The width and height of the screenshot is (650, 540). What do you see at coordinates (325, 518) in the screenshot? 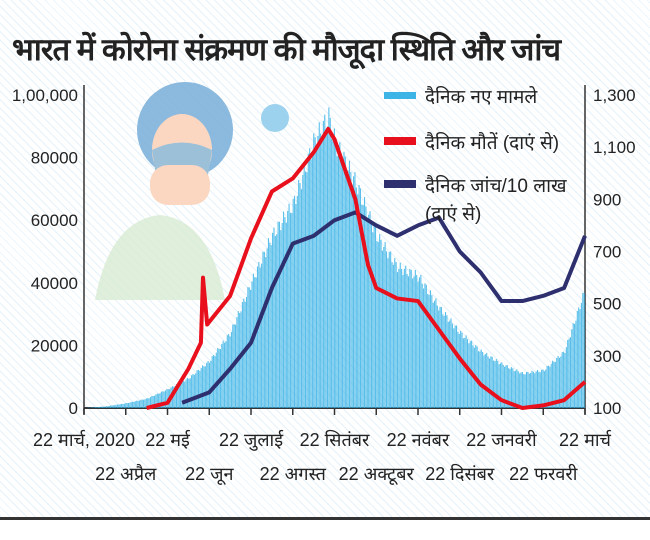
I see `bottom-rule` at bounding box center [325, 518].